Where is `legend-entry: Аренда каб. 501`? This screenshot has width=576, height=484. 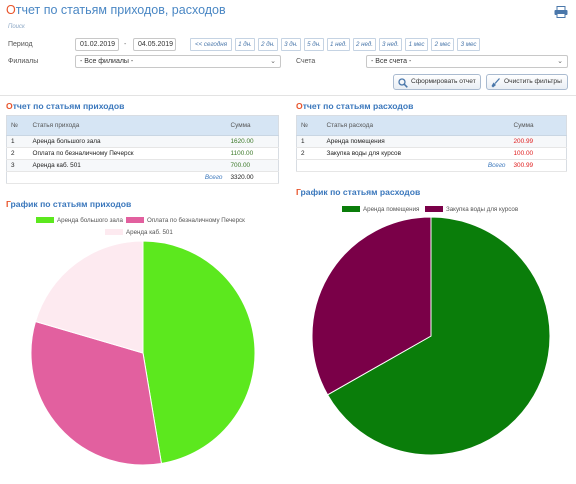 legend-entry: Аренда каб. 501 is located at coordinates (139, 232).